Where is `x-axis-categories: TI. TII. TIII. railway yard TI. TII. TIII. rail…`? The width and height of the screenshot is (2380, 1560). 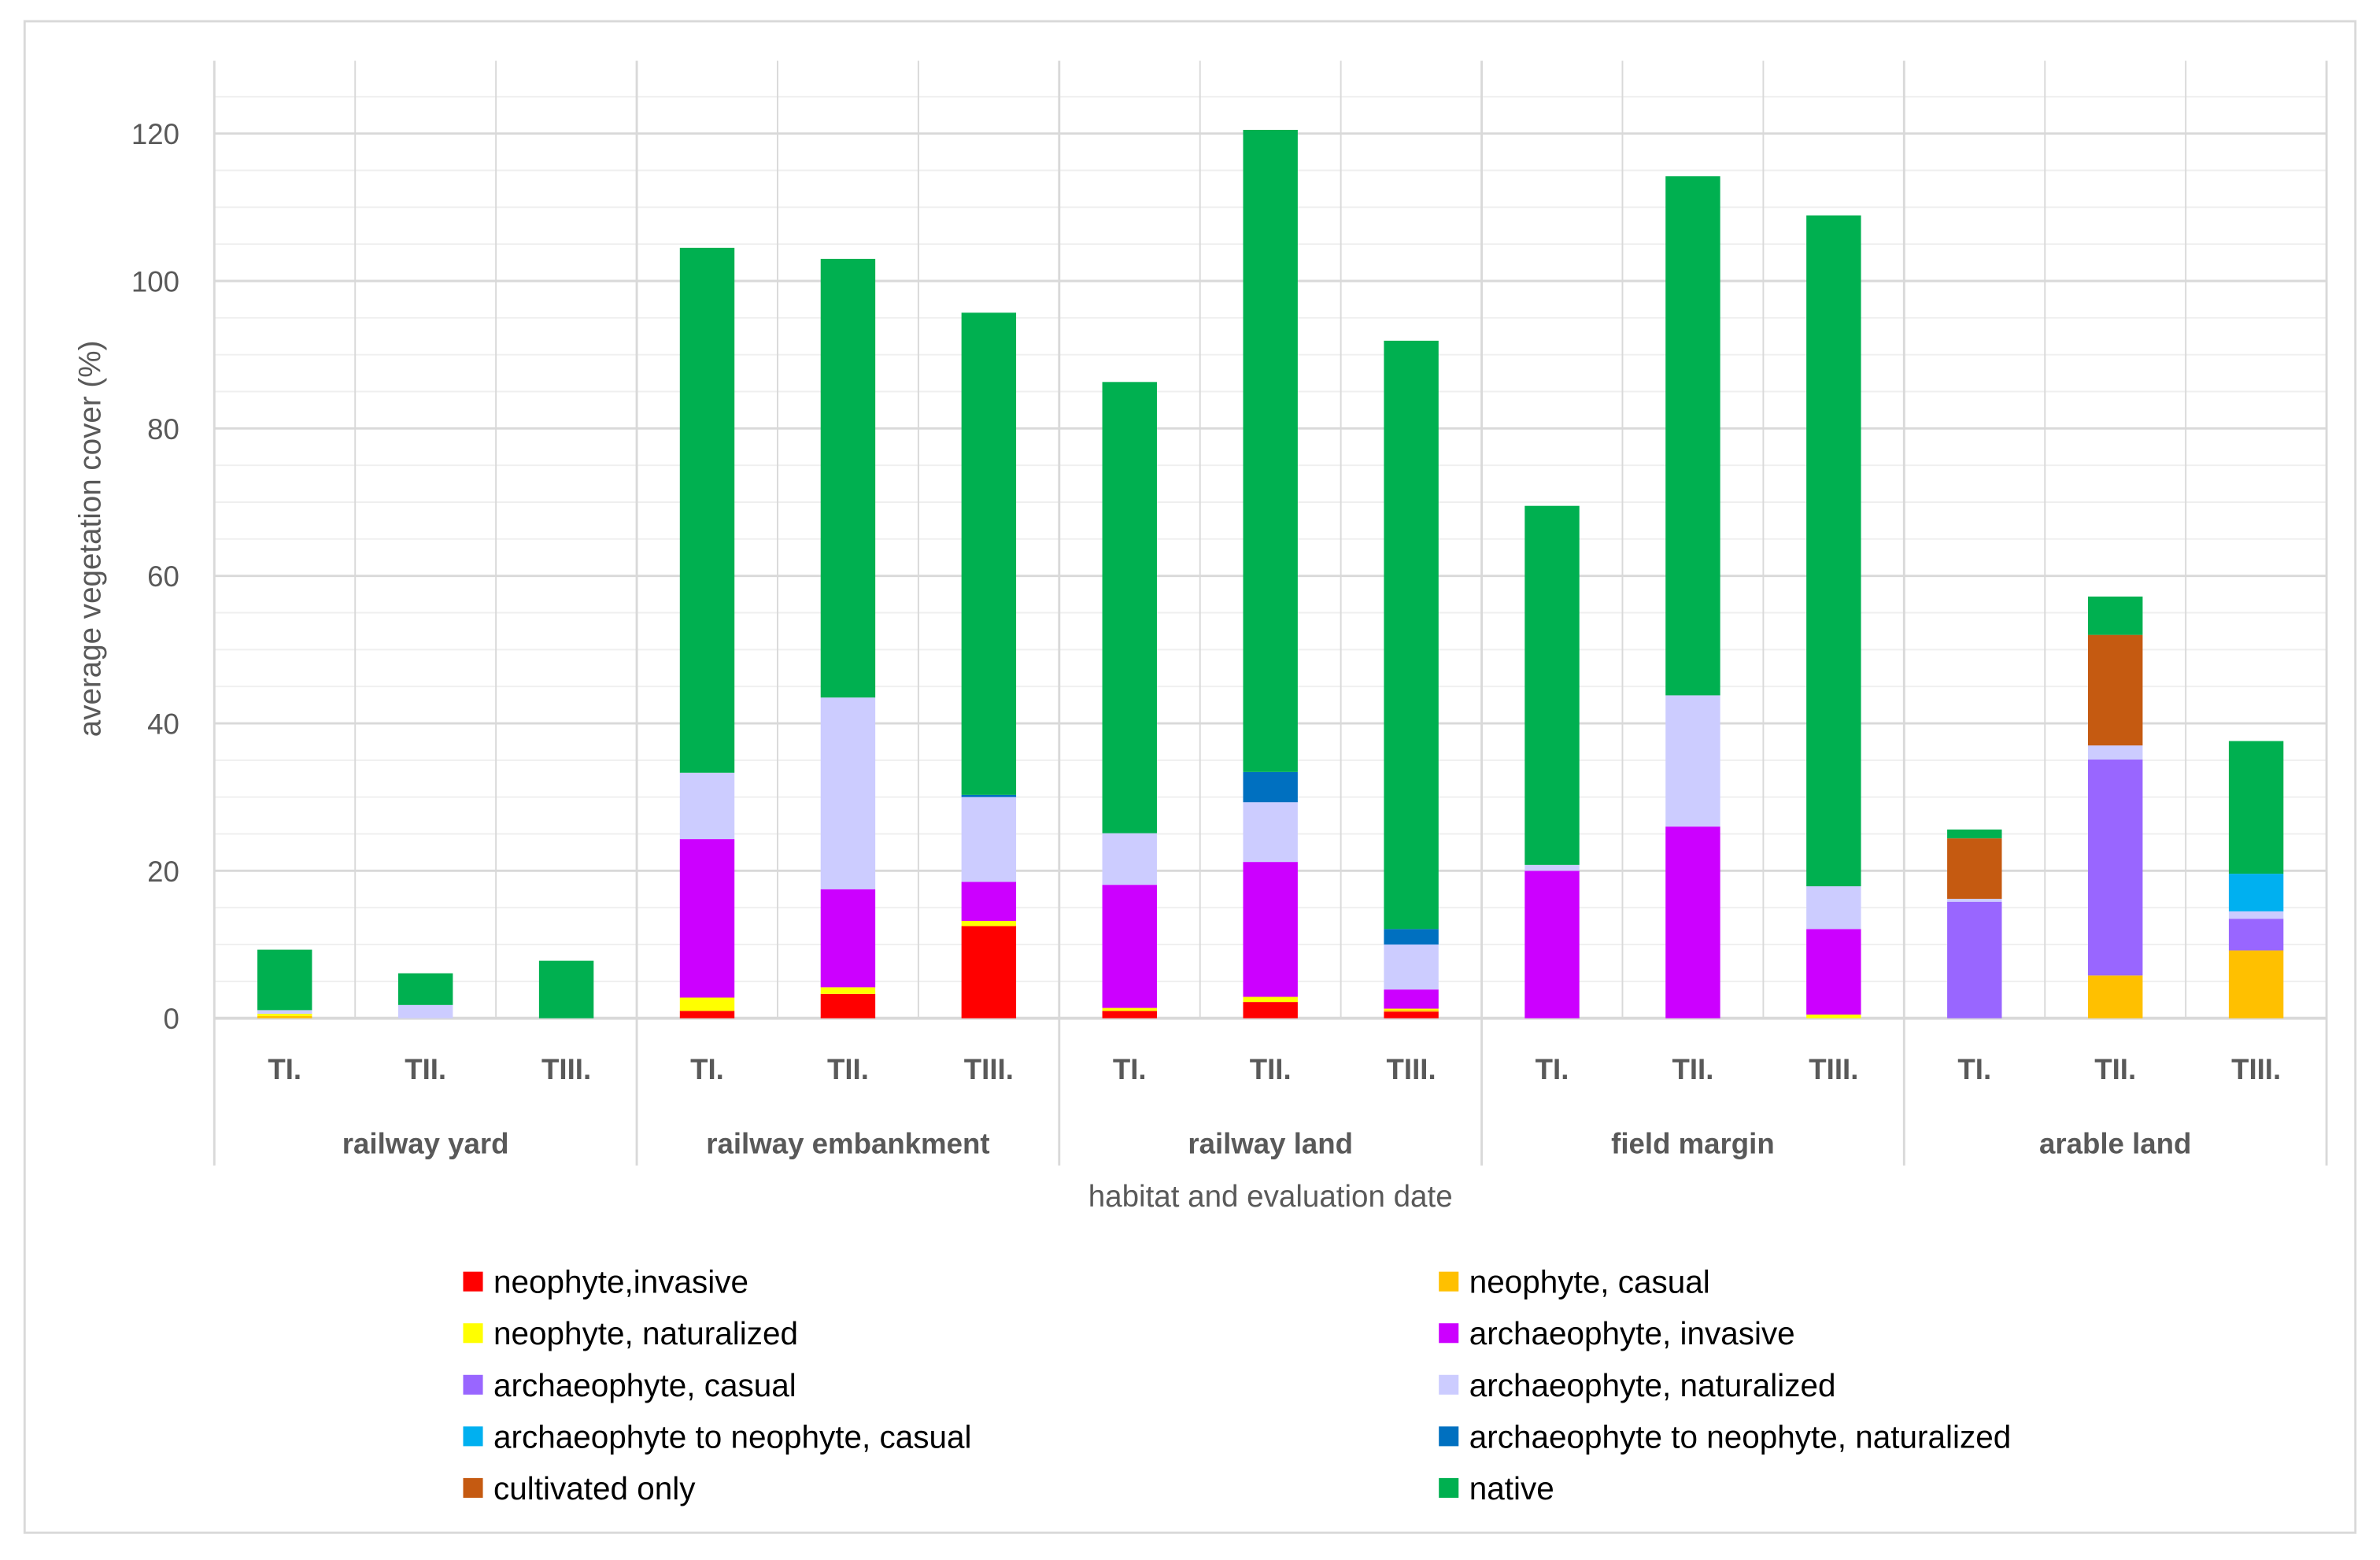 x-axis-categories: TI. TII. TIII. railway yard TI. TII. TIII. rail… is located at coordinates (1274, 1106).